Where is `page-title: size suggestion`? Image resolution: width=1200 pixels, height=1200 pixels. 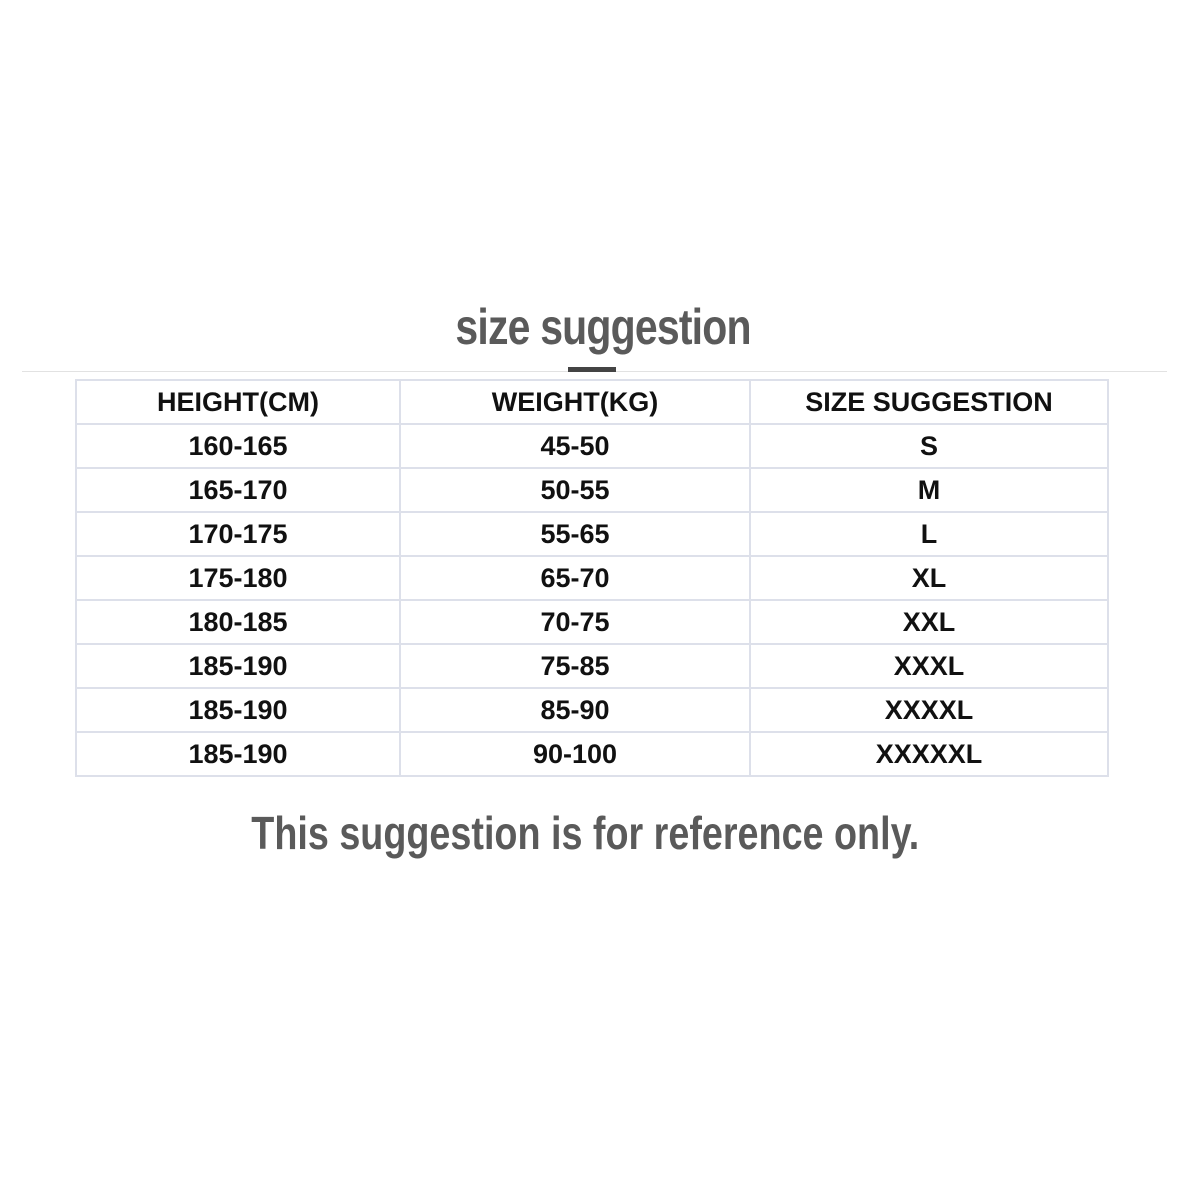 page-title: size suggestion is located at coordinates (600, 327).